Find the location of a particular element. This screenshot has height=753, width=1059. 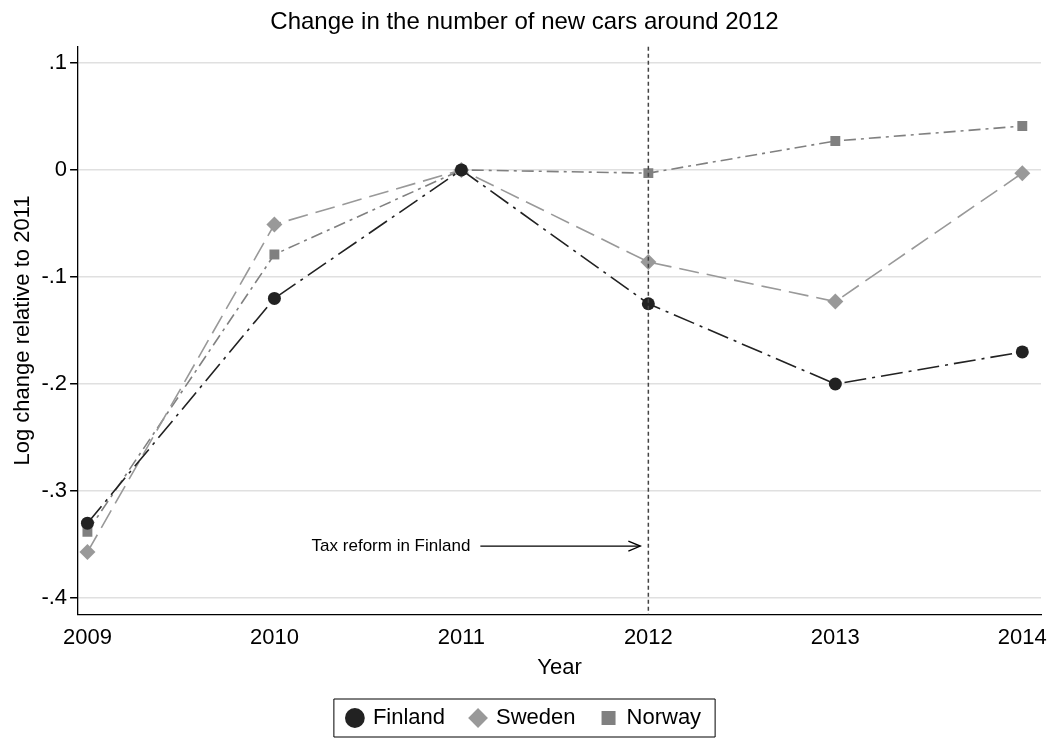

x-tick-label: 2011 is located at coordinates (461, 637).